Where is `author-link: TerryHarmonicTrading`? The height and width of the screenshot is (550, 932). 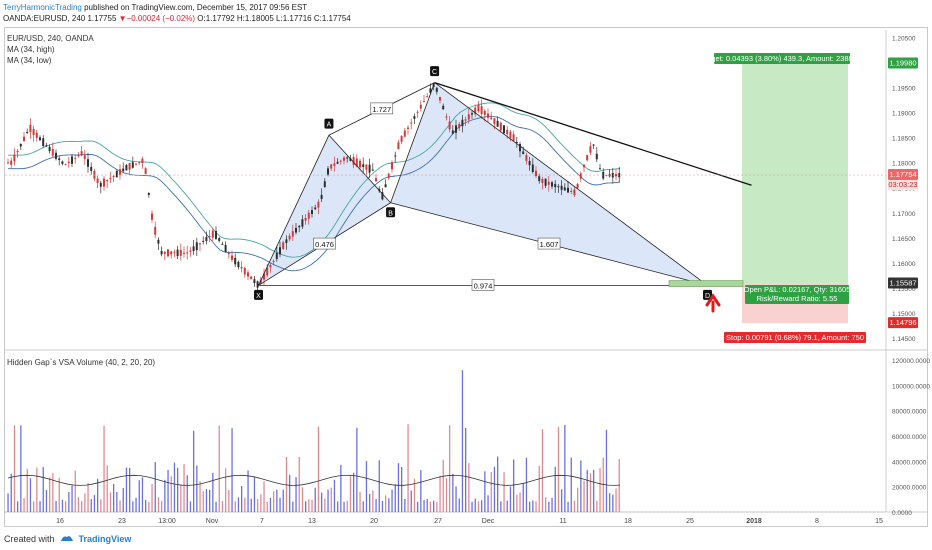 author-link: TerryHarmonicTrading is located at coordinates (42, 7).